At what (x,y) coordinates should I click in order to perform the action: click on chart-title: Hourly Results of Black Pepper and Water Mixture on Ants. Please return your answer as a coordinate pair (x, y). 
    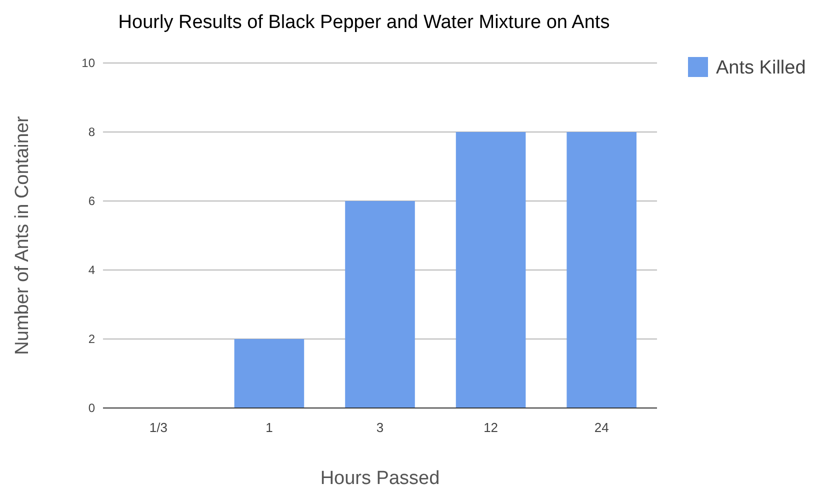
    Looking at the image, I should click on (364, 22).